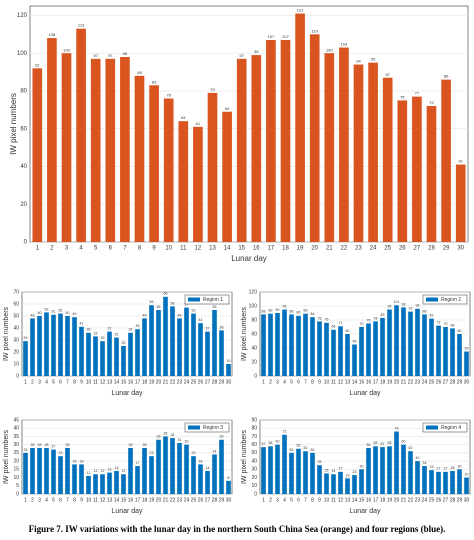 This screenshot has height=540, width=474. Describe the element at coordinates (138, 326) in the screenshot. I see `data-label: 39` at that location.